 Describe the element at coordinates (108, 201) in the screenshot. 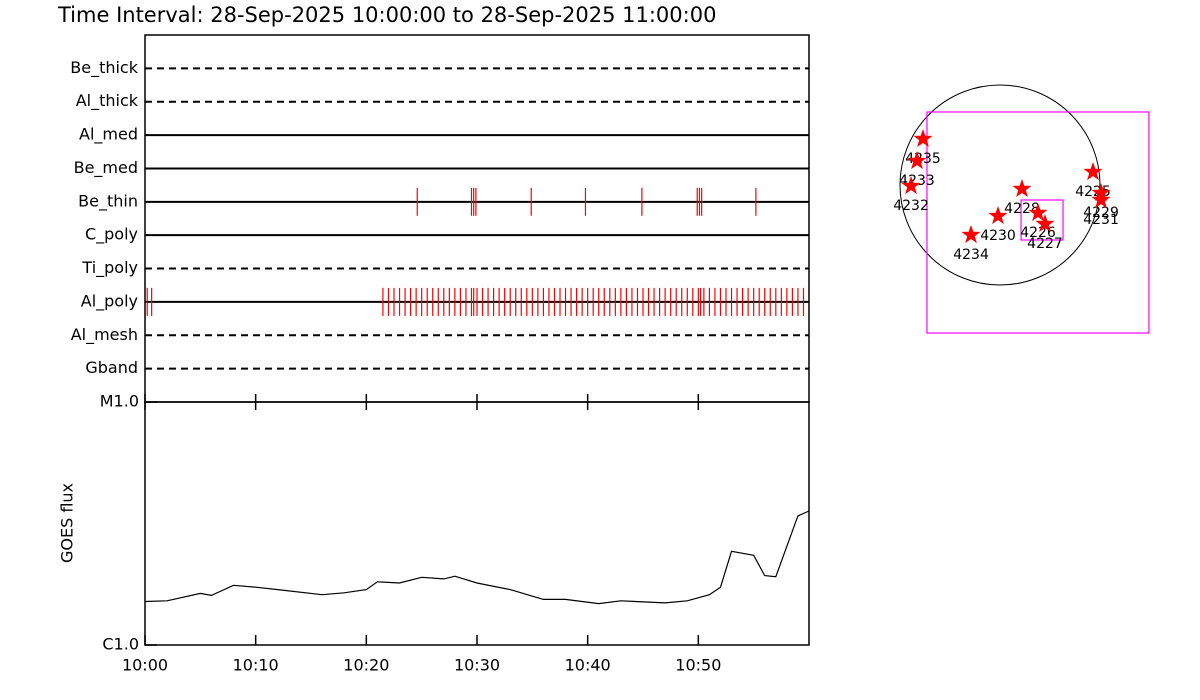

I see `row-label: Be_thin` at that location.